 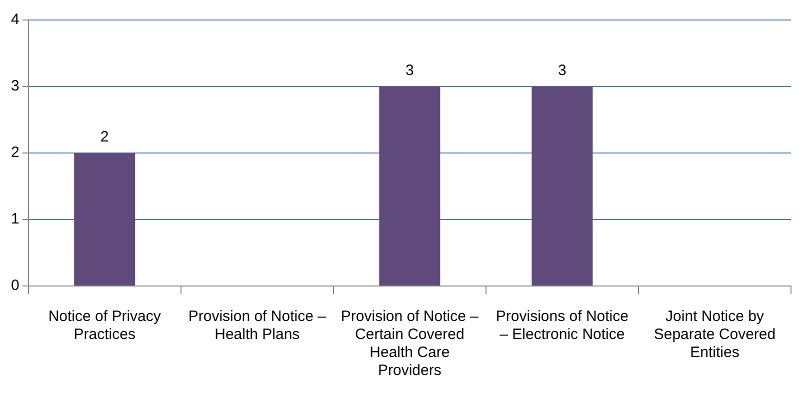 I want to click on y-tick-label: 0, so click(x=15, y=285).